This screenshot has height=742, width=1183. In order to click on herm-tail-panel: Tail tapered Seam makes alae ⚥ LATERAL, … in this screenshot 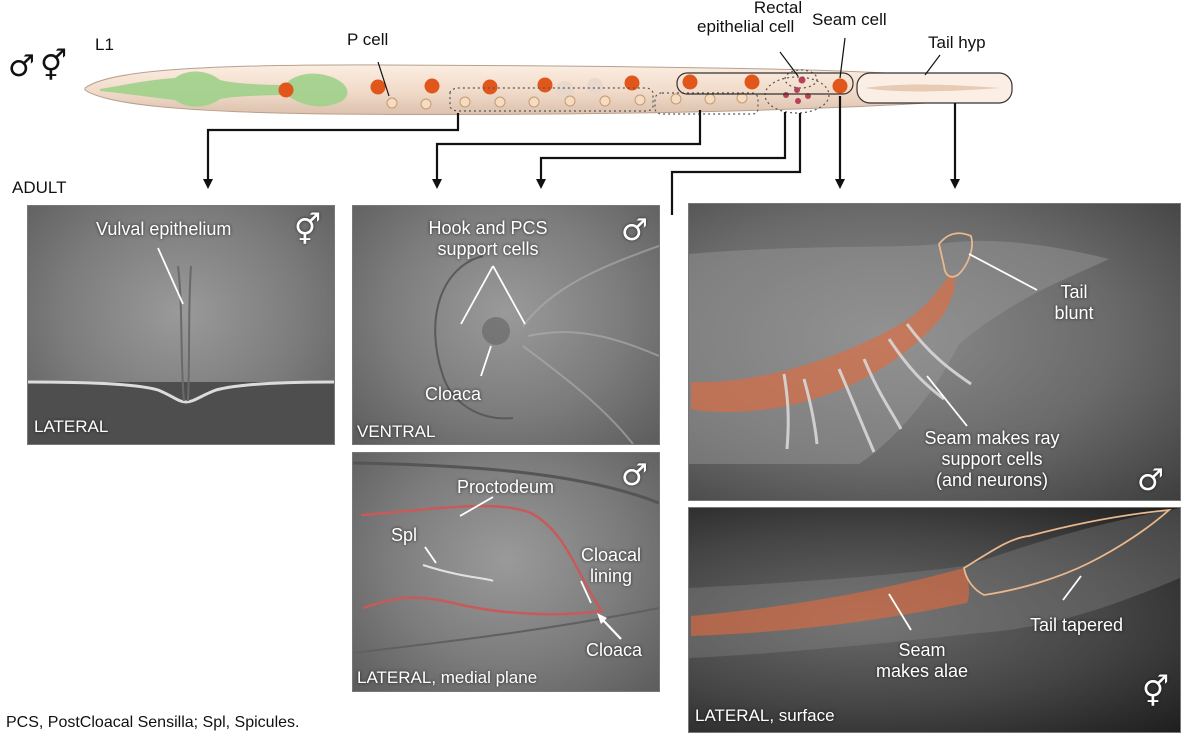, I will do `click(934, 620)`.